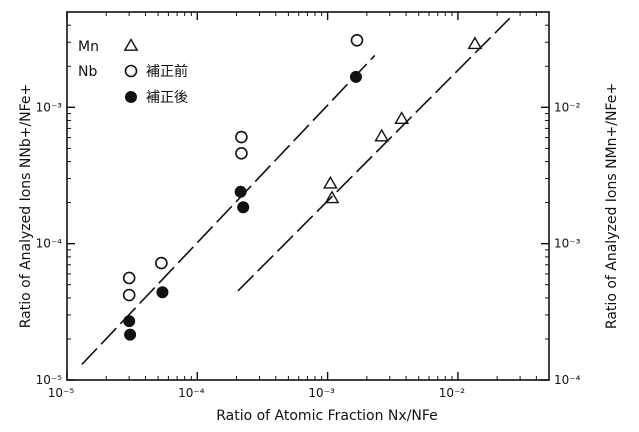 This screenshot has width=639, height=432. What do you see at coordinates (167, 71) in the screenshot?
I see `legend-series-label: 補正前` at bounding box center [167, 71].